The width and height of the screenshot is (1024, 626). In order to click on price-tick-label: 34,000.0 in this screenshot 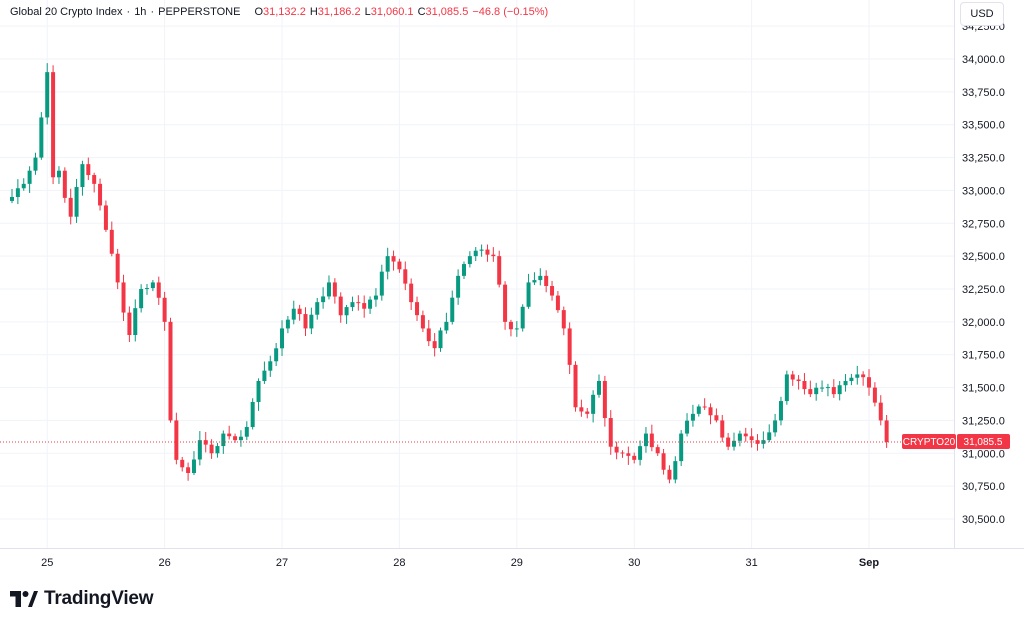, I will do `click(983, 60)`.